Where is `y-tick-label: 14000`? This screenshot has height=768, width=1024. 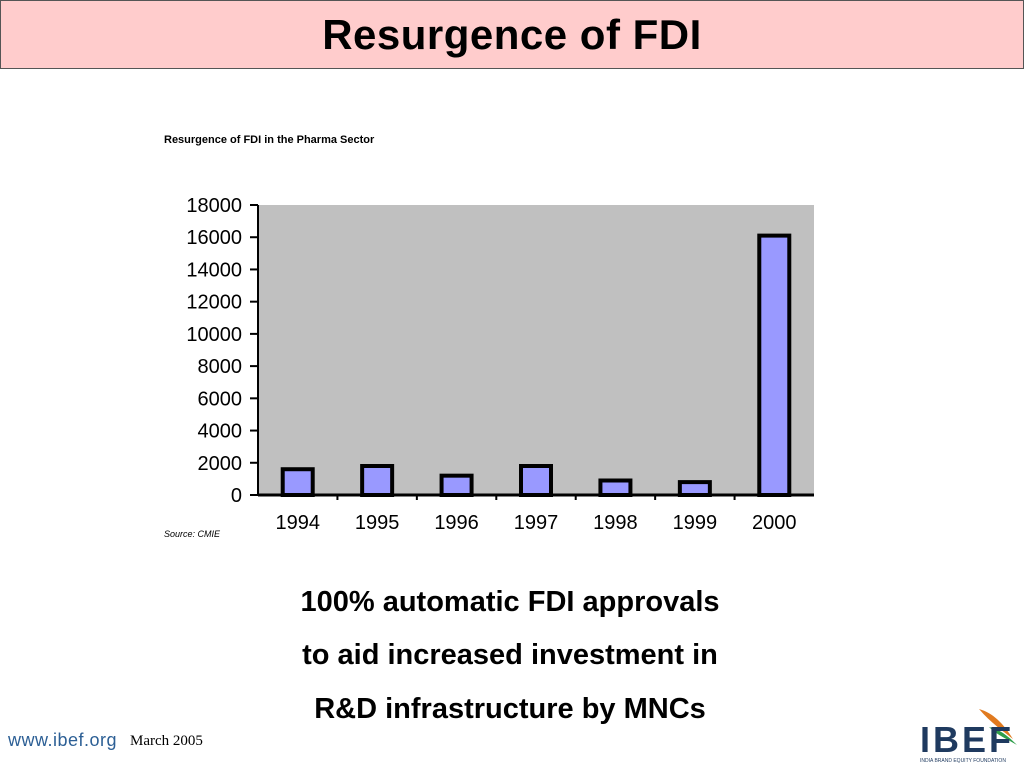
y-tick-label: 14000 is located at coordinates (214, 270).